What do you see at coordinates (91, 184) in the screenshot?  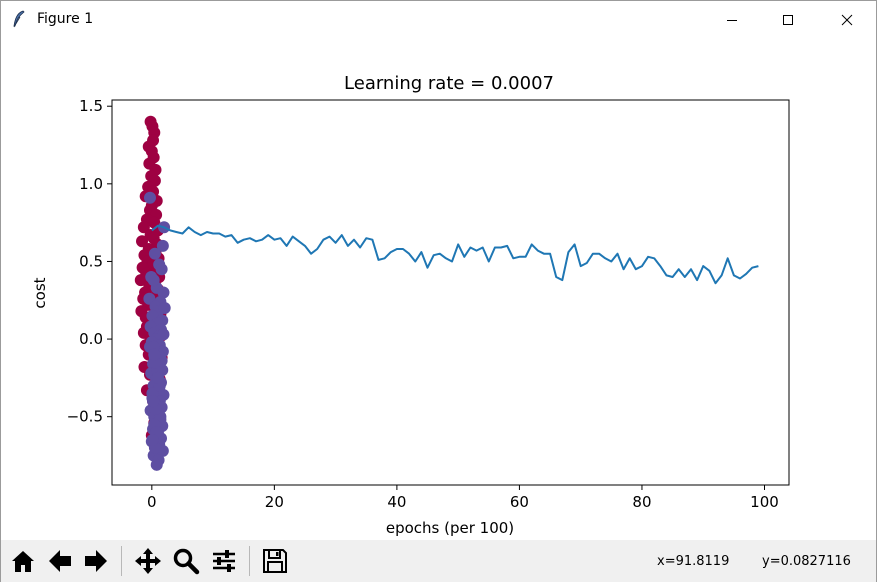 I see `y-tick-label: 1.0` at bounding box center [91, 184].